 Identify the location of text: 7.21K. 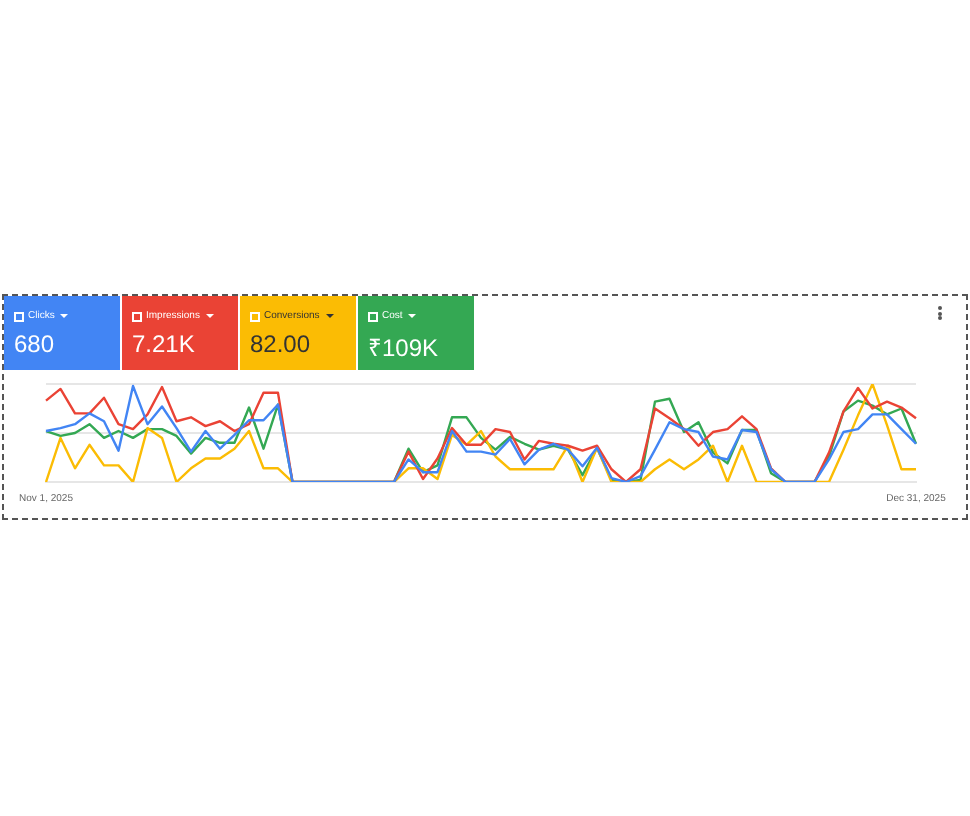
(163, 344).